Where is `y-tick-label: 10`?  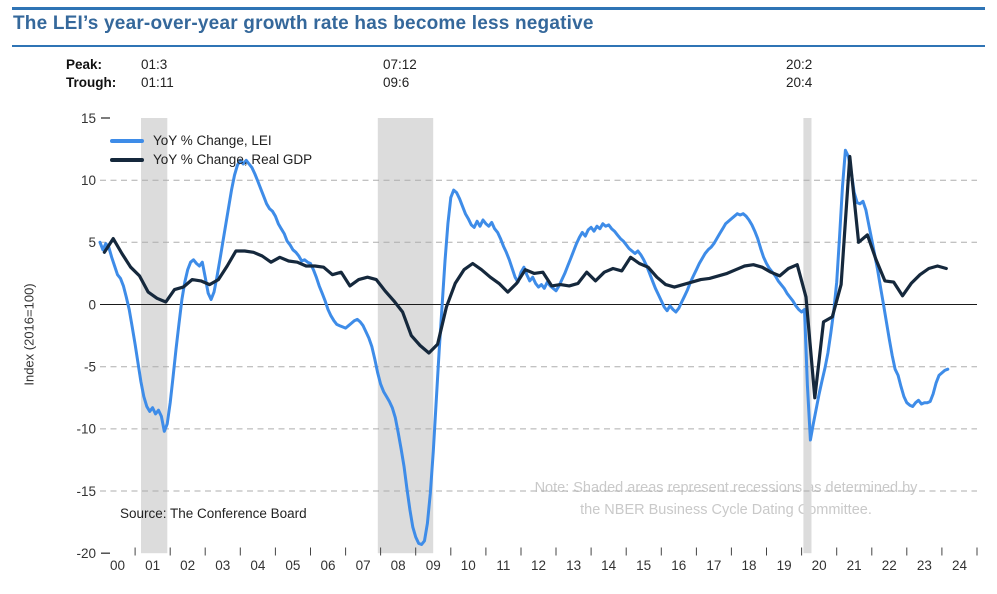
y-tick-label: 10 is located at coordinates (88, 180).